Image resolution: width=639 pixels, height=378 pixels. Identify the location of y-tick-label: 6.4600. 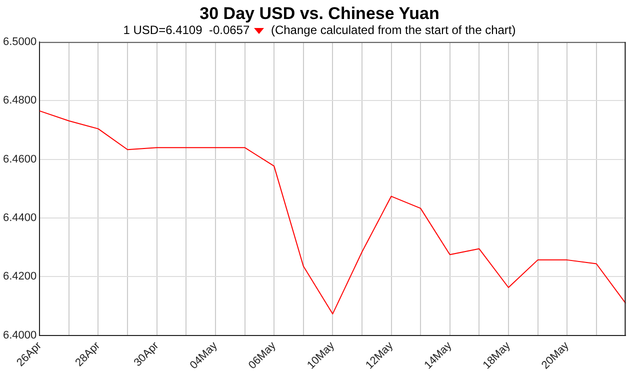
(19, 159).